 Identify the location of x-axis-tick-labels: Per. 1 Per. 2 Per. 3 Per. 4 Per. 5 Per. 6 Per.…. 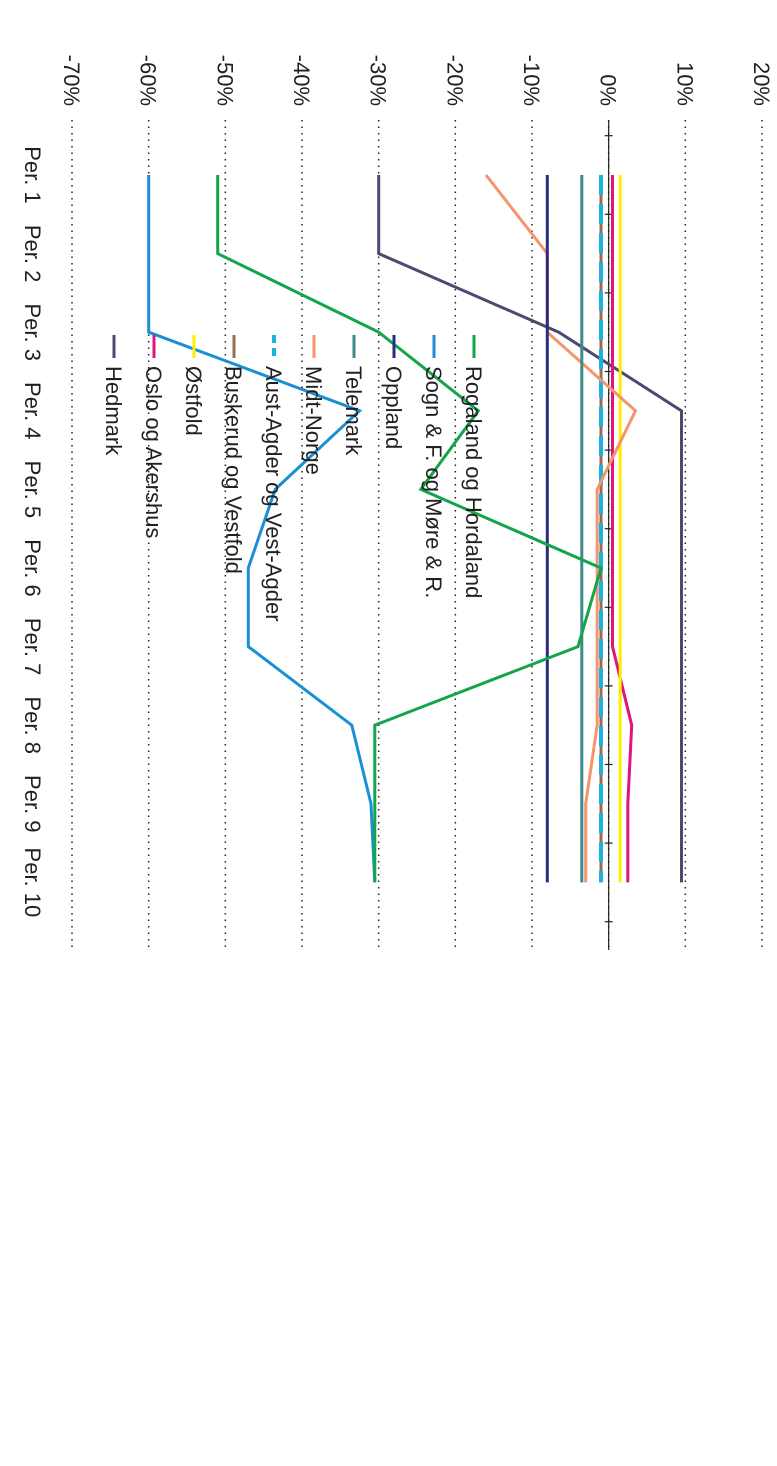
(32, 531).